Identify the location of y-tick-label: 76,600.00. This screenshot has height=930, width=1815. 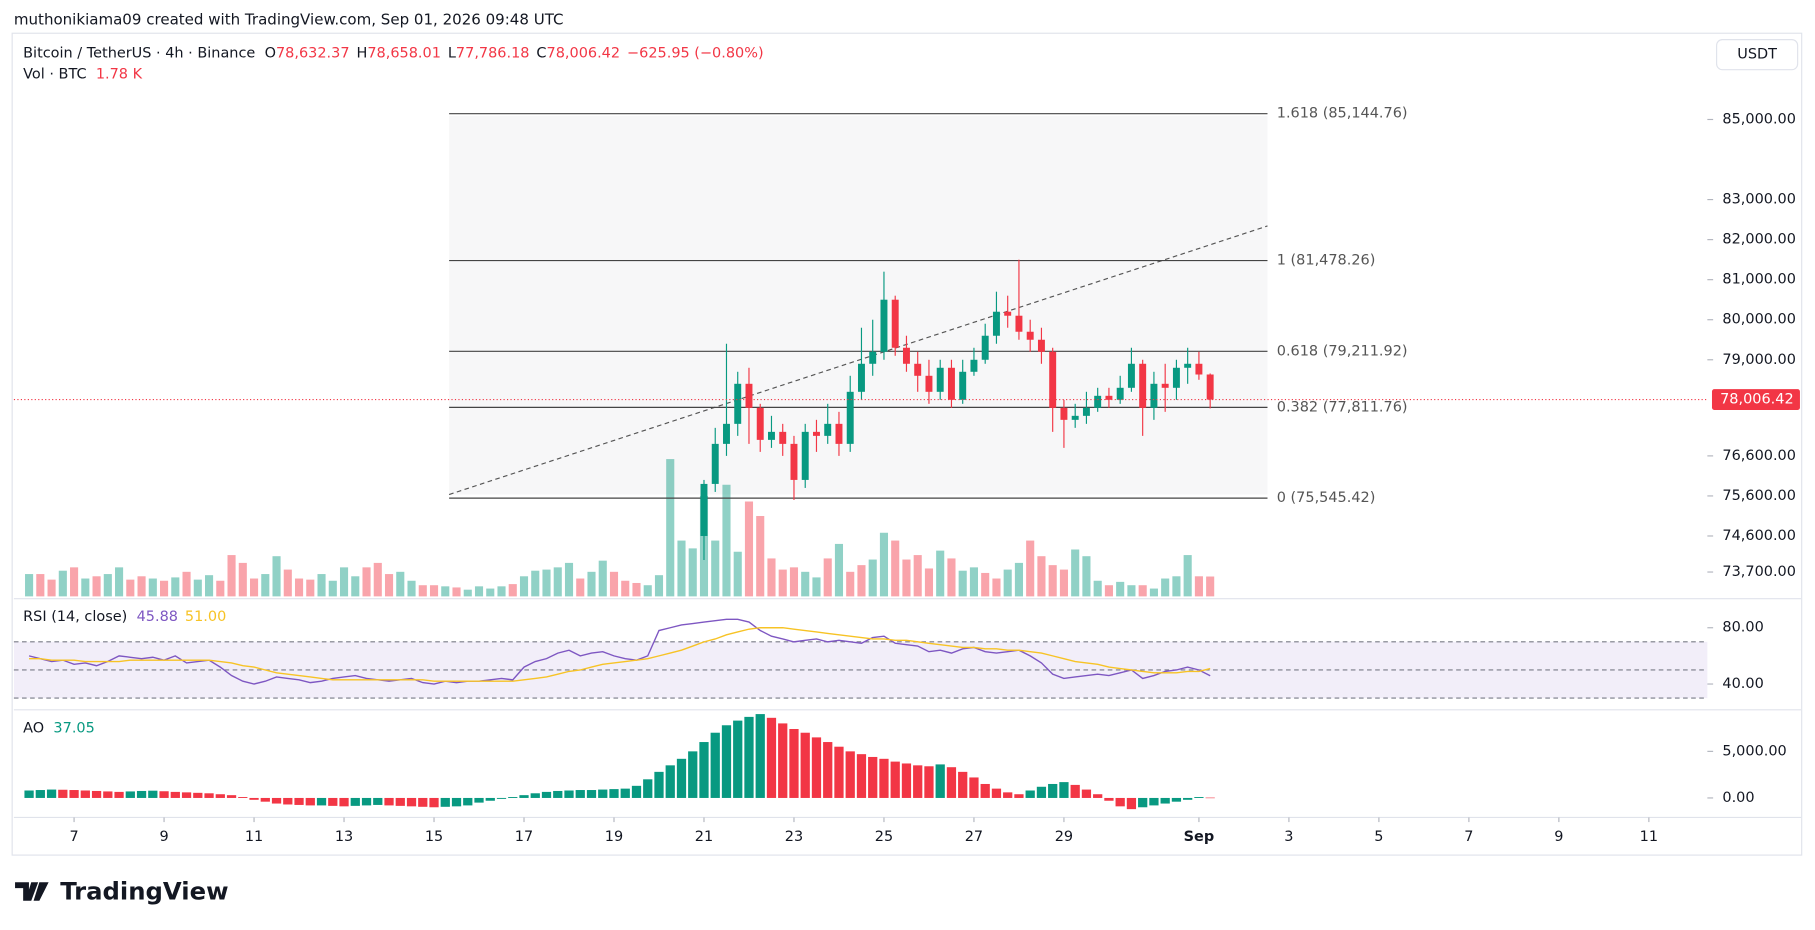
(1759, 456).